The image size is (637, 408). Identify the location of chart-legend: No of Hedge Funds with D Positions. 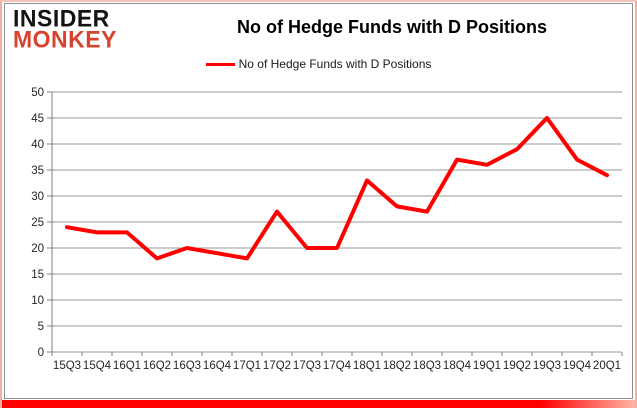
(318, 64).